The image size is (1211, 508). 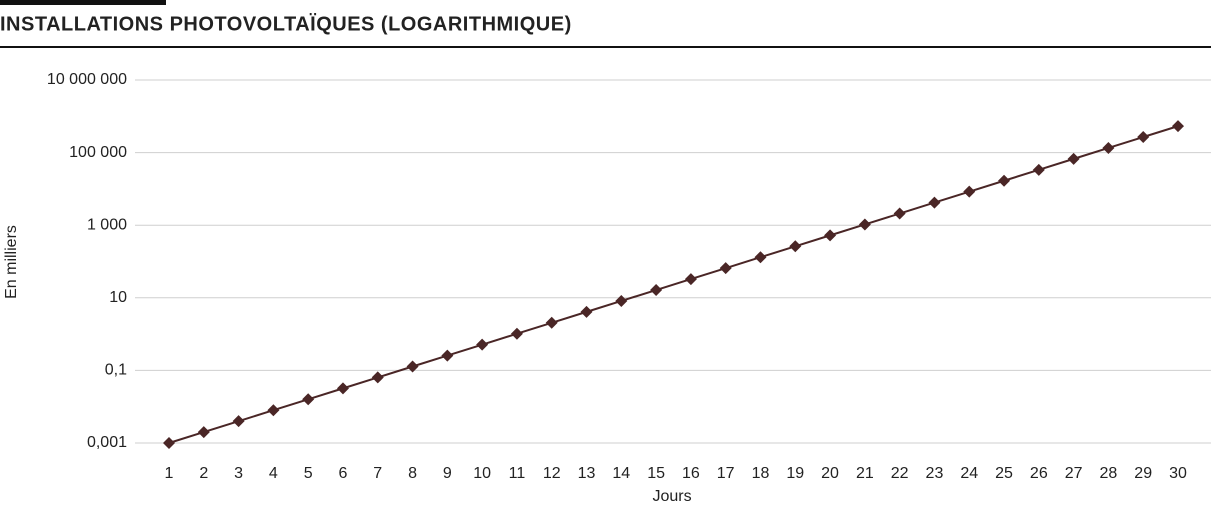 What do you see at coordinates (447, 473) in the screenshot?
I see `x-tick-label: 9` at bounding box center [447, 473].